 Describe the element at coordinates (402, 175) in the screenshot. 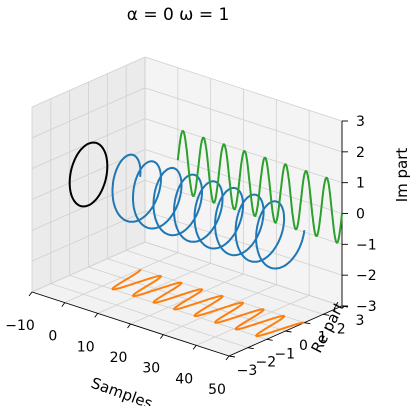

I see `z-axis-label: Im part` at that location.